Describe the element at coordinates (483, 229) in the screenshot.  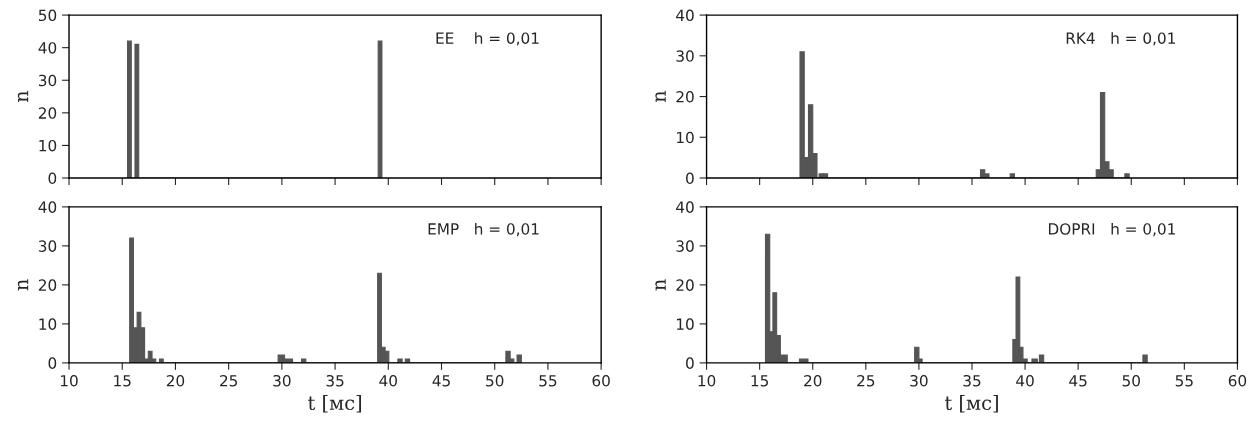
I see `annotation: EMP h = 0,01` at that location.